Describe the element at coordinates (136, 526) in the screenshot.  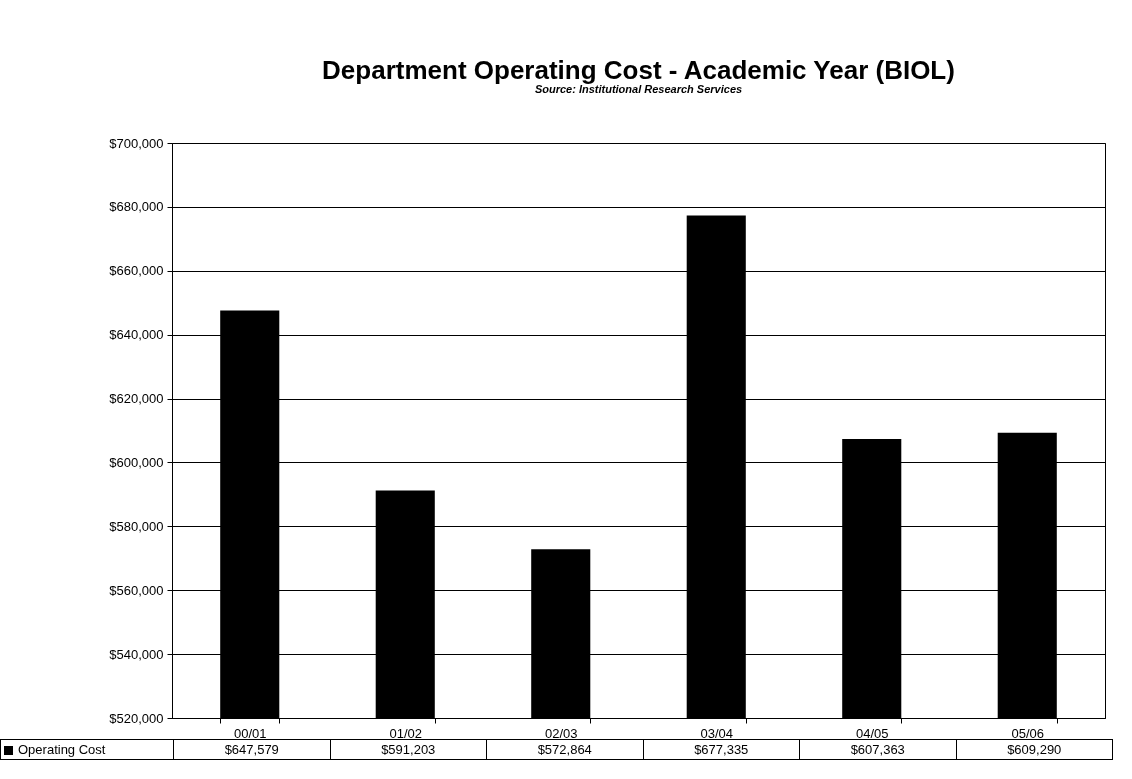
I see `y-tick-label: $580,000` at that location.